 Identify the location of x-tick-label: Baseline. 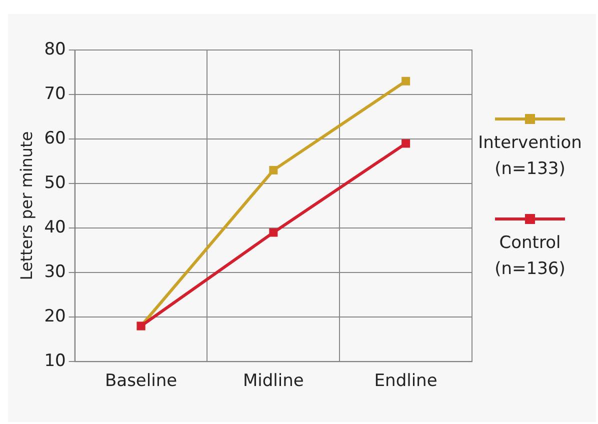
(141, 381).